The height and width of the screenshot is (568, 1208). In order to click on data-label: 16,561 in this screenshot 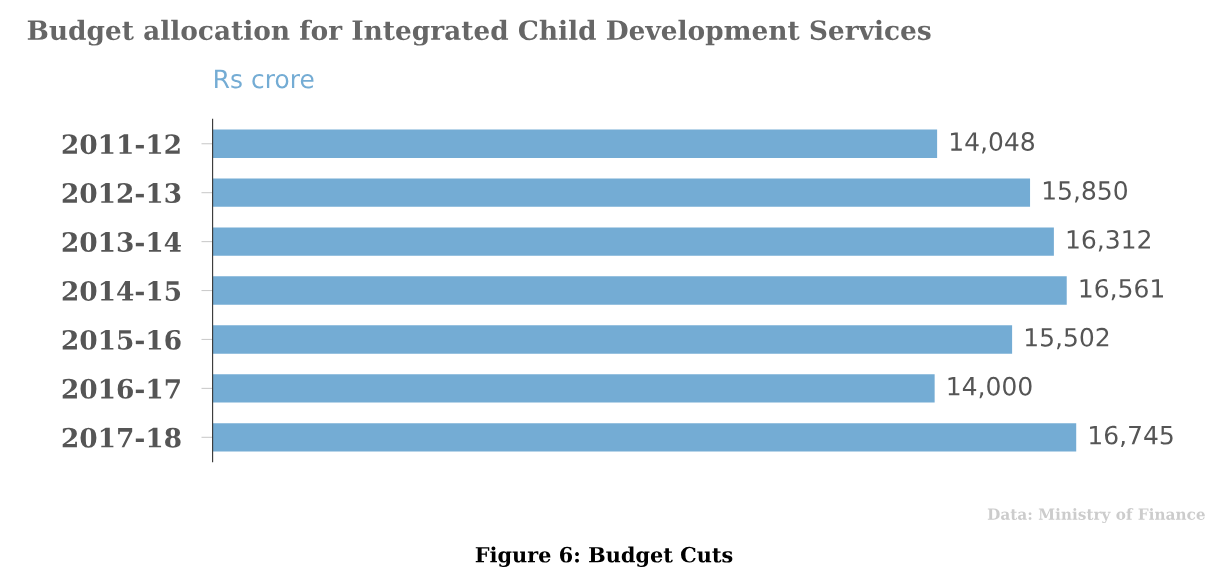, I will do `click(1122, 289)`.